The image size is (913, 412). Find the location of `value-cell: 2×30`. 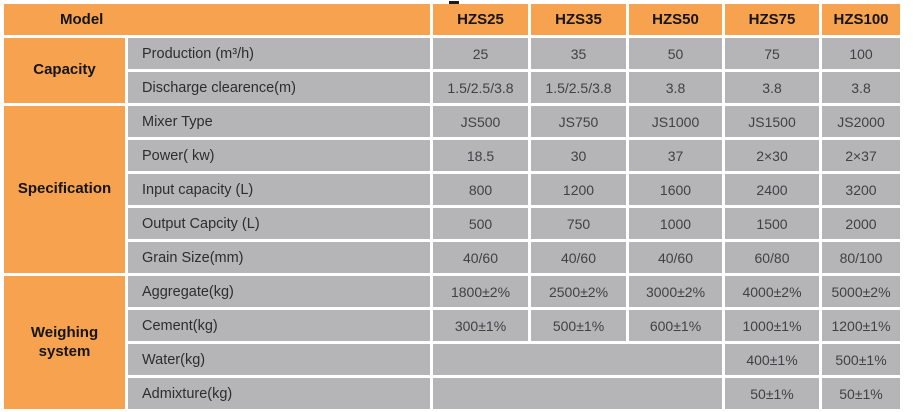

value-cell: 2×30 is located at coordinates (772, 155).